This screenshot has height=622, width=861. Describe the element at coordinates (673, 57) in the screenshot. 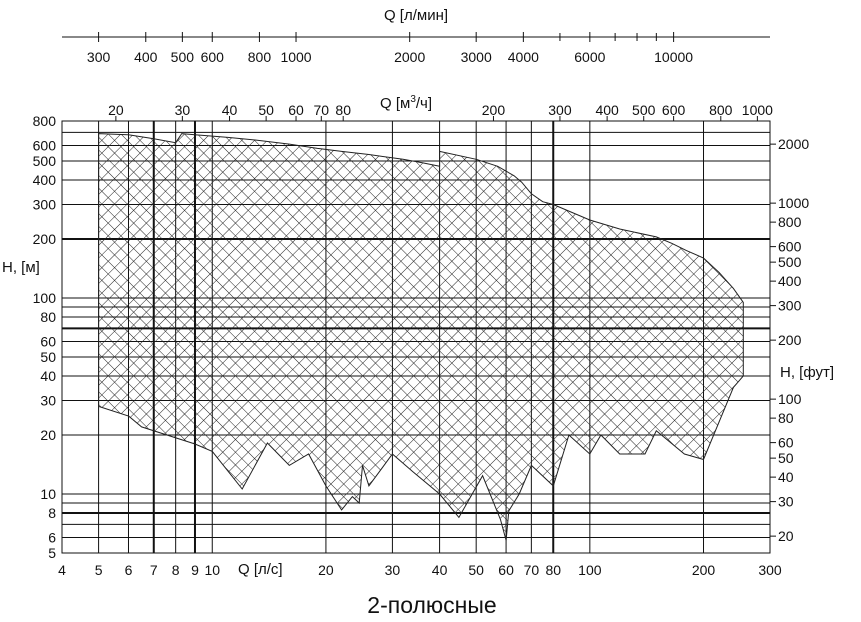

I see `lmin-tick-label: 10000` at that location.